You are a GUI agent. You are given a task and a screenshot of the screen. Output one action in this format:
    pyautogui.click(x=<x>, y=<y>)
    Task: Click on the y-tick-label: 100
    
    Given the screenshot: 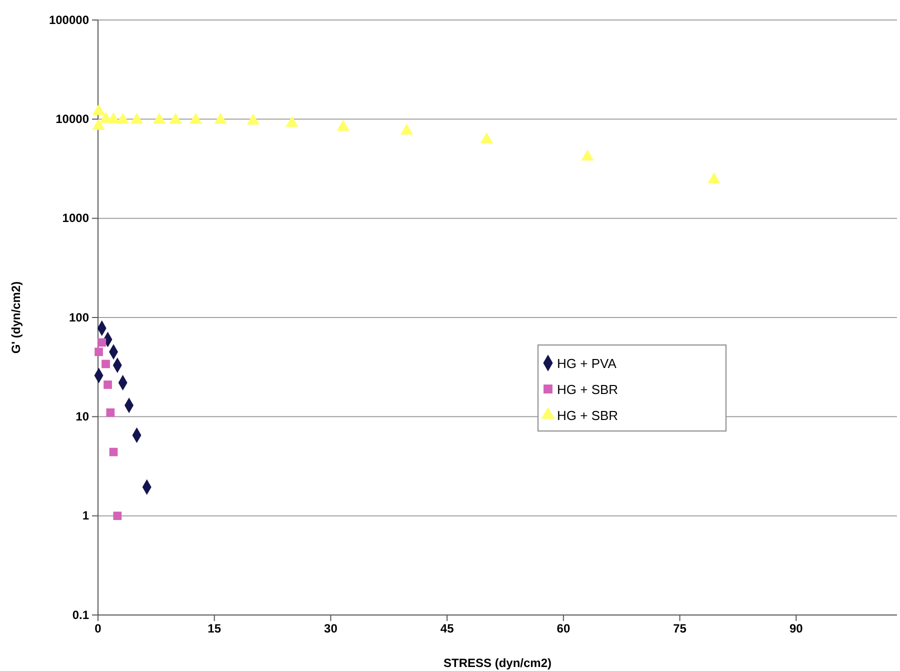 What is the action you would take?
    pyautogui.click(x=79, y=317)
    